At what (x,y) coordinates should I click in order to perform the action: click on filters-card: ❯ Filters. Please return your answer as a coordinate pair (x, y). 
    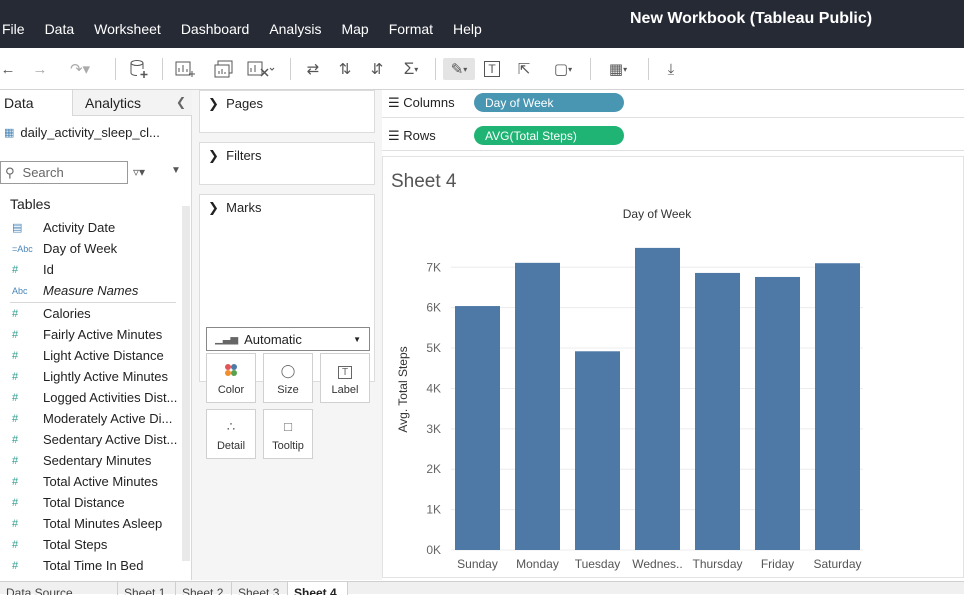
    Looking at the image, I should click on (287, 163).